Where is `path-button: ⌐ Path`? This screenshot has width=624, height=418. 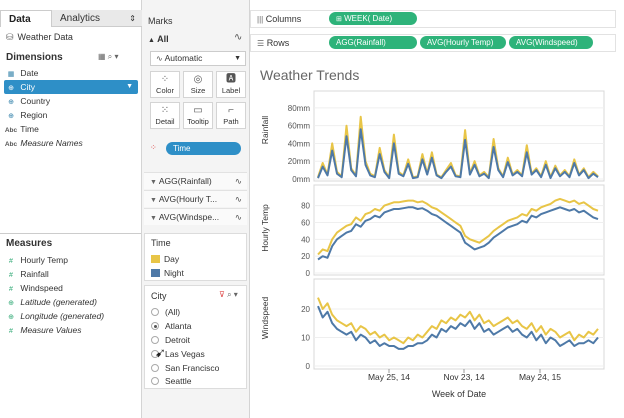 path-button: ⌐ Path is located at coordinates (231, 115).